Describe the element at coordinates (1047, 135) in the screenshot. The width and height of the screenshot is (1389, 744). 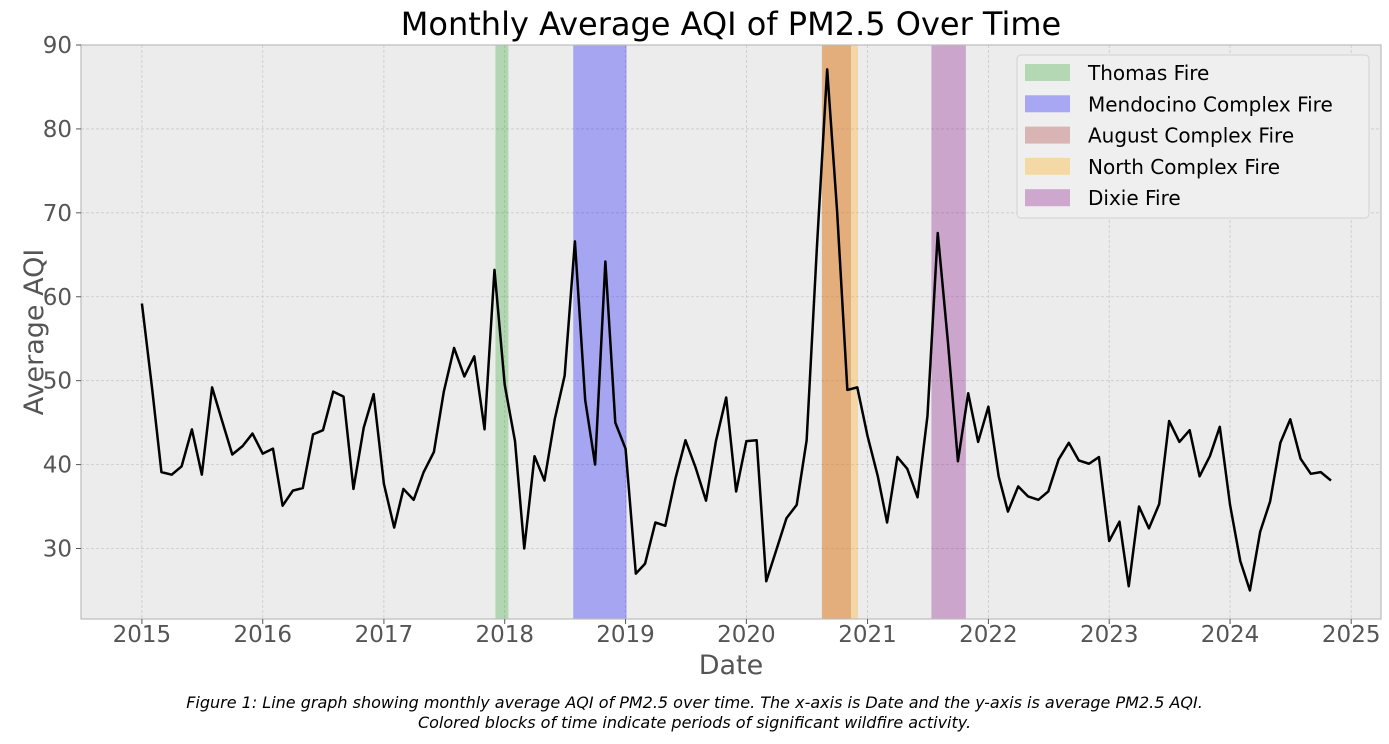
I see `legend-swatch-august-complex-fire` at that location.